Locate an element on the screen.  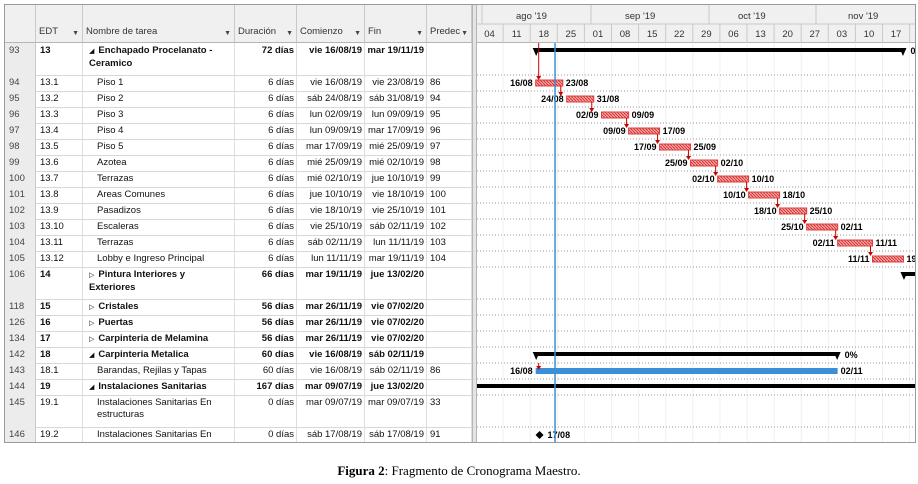
cell-duration: 0 días is located at coordinates (281, 434).